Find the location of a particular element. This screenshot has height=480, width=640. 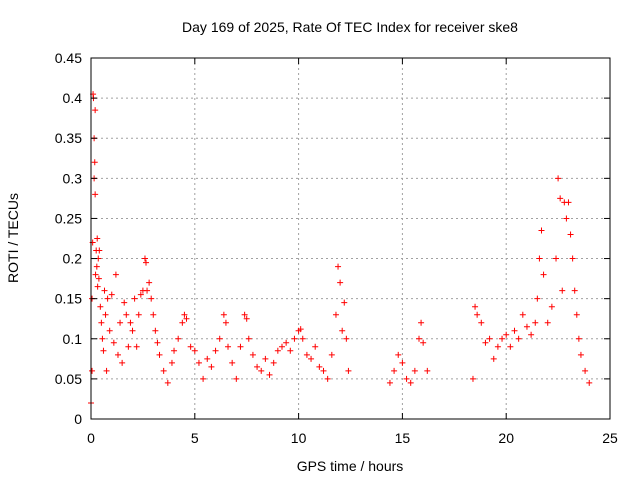

x-tick-label: 15 is located at coordinates (403, 438).